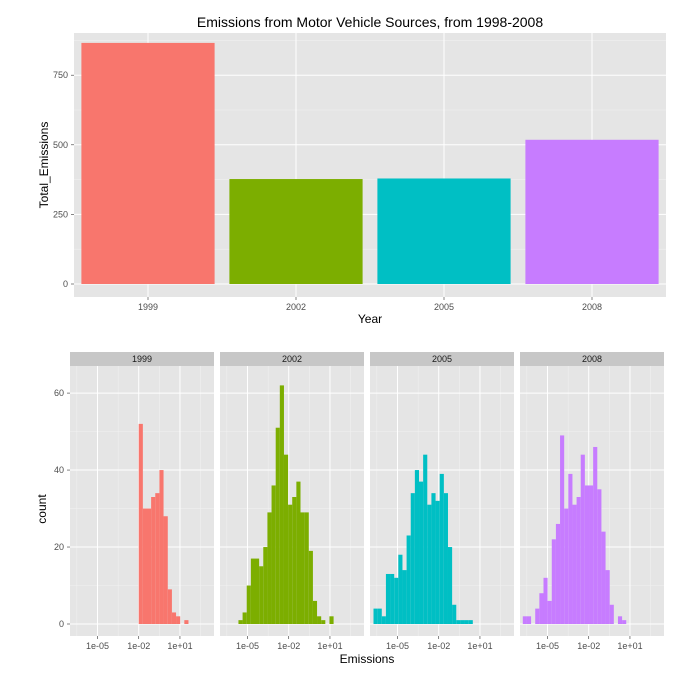 The height and width of the screenshot is (680, 680). What do you see at coordinates (60, 145) in the screenshot?
I see `top-y-tick-label: 500` at bounding box center [60, 145].